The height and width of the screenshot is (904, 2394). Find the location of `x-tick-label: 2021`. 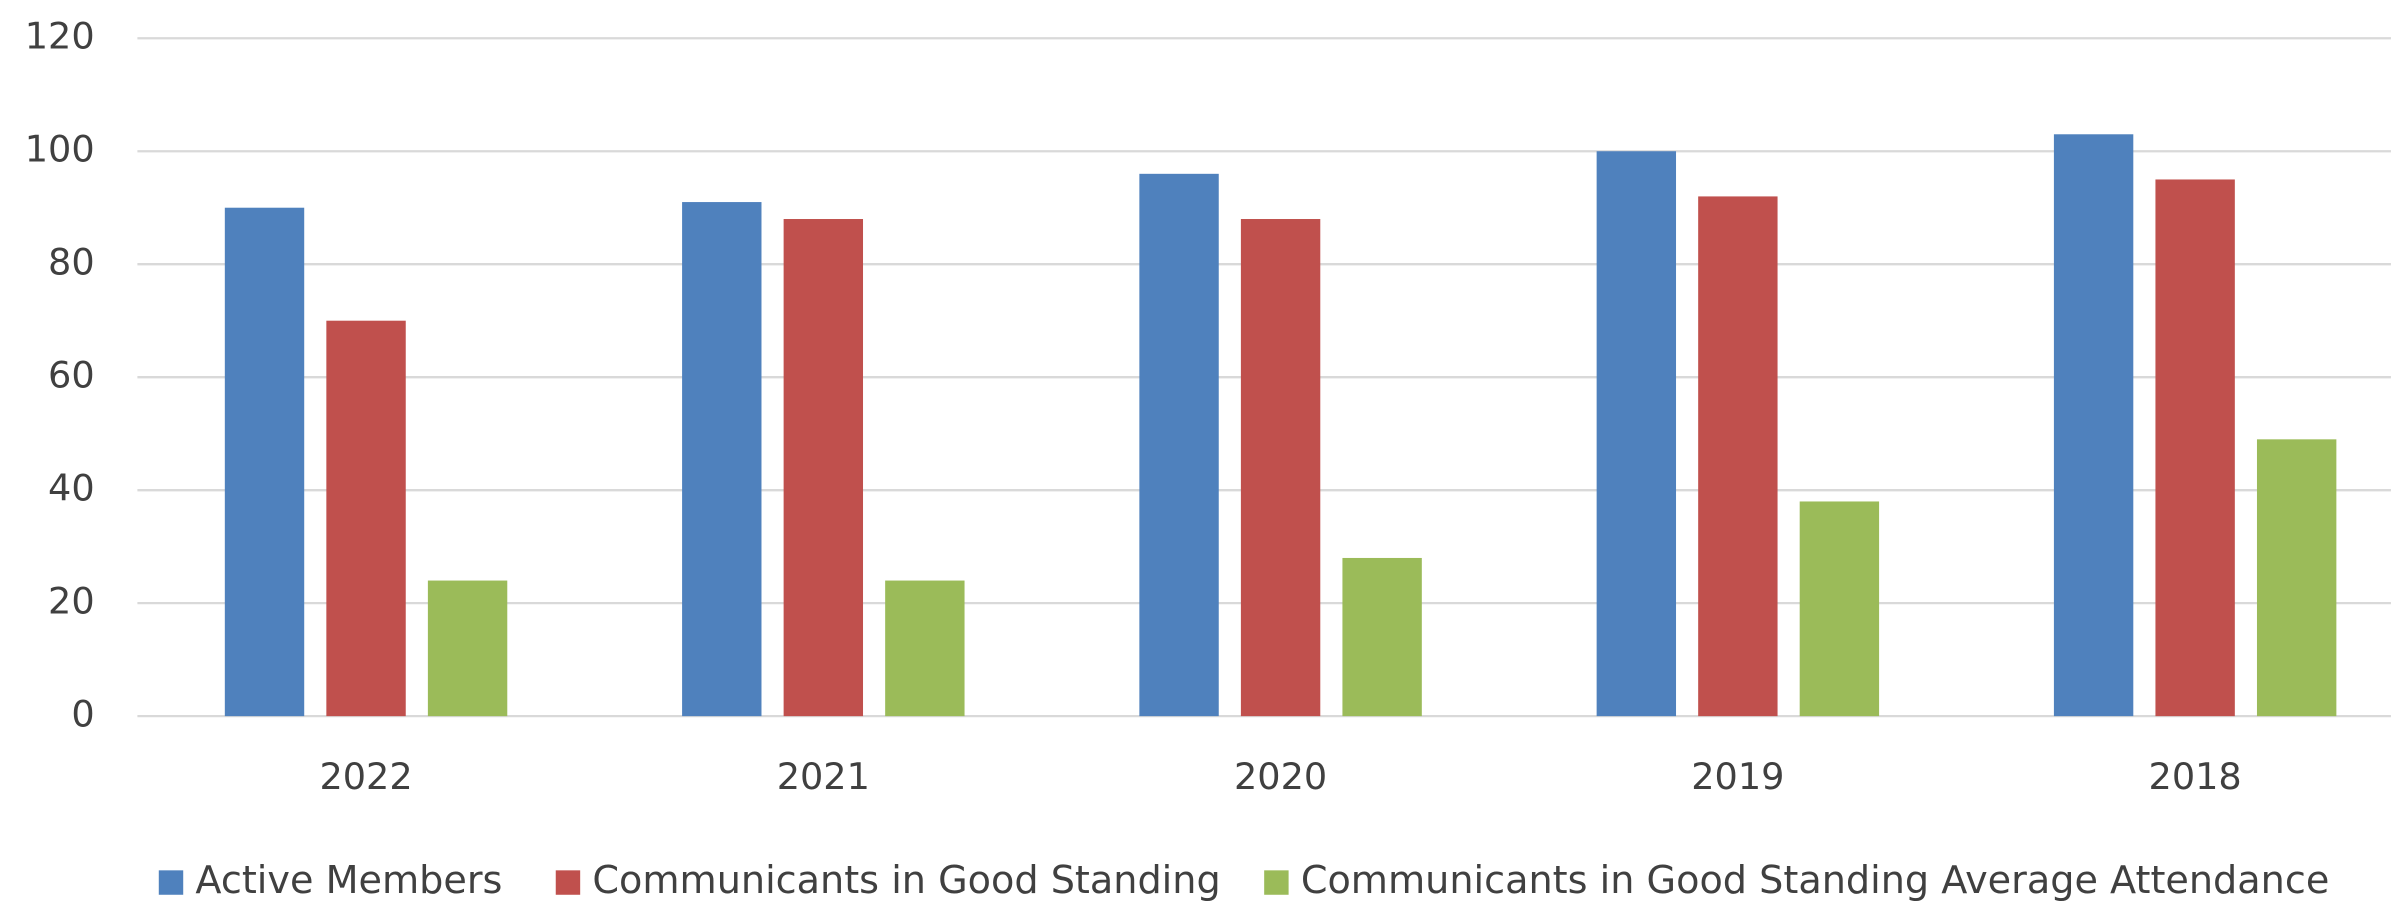

x-tick-label: 2021 is located at coordinates (823, 776).